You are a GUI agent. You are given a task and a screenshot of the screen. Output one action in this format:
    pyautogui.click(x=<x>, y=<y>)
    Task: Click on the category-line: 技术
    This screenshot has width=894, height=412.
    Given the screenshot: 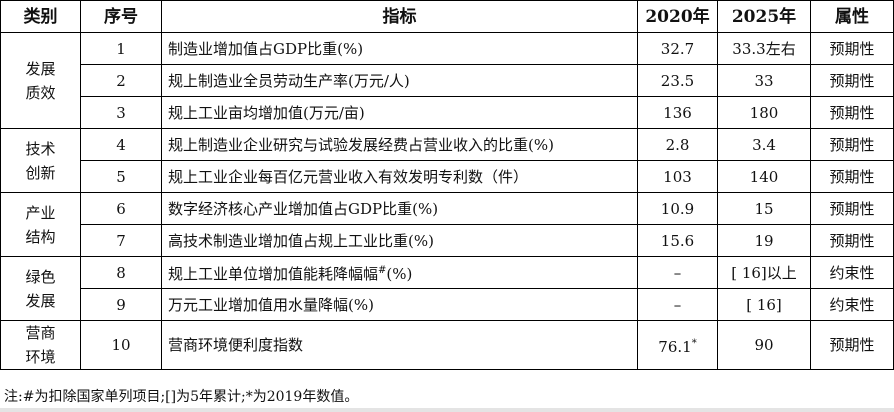 What is the action you would take?
    pyautogui.click(x=40, y=148)
    